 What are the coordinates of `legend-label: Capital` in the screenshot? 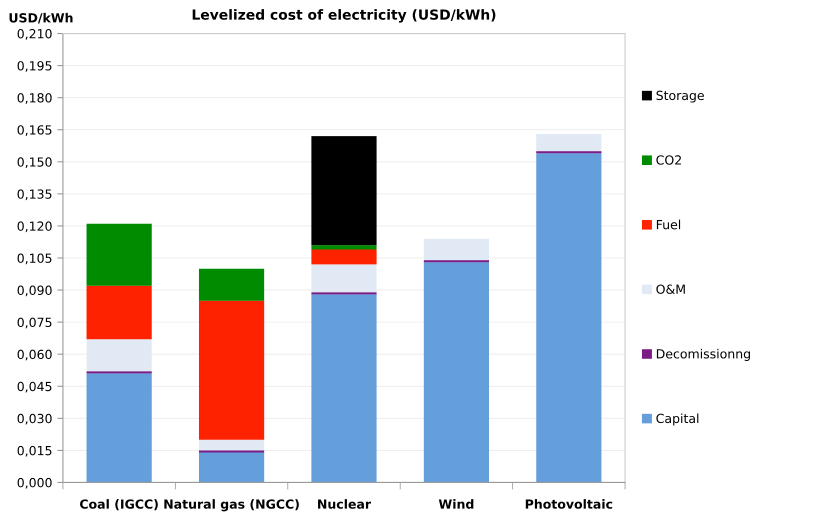 It's located at (677, 419).